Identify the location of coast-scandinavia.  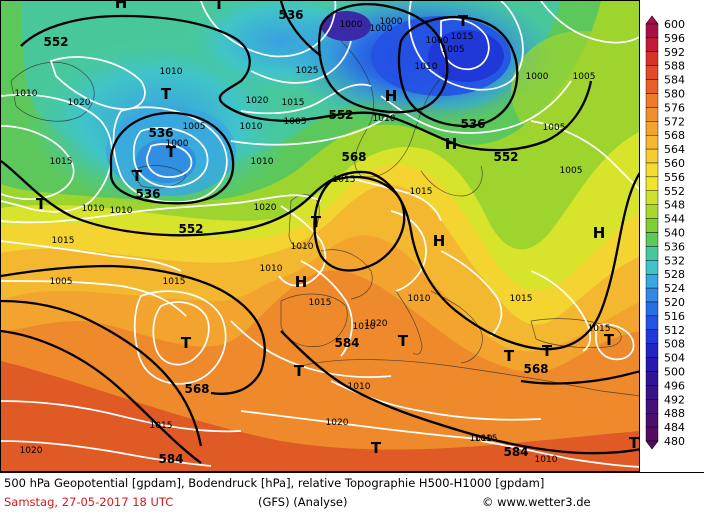
(396, 109).